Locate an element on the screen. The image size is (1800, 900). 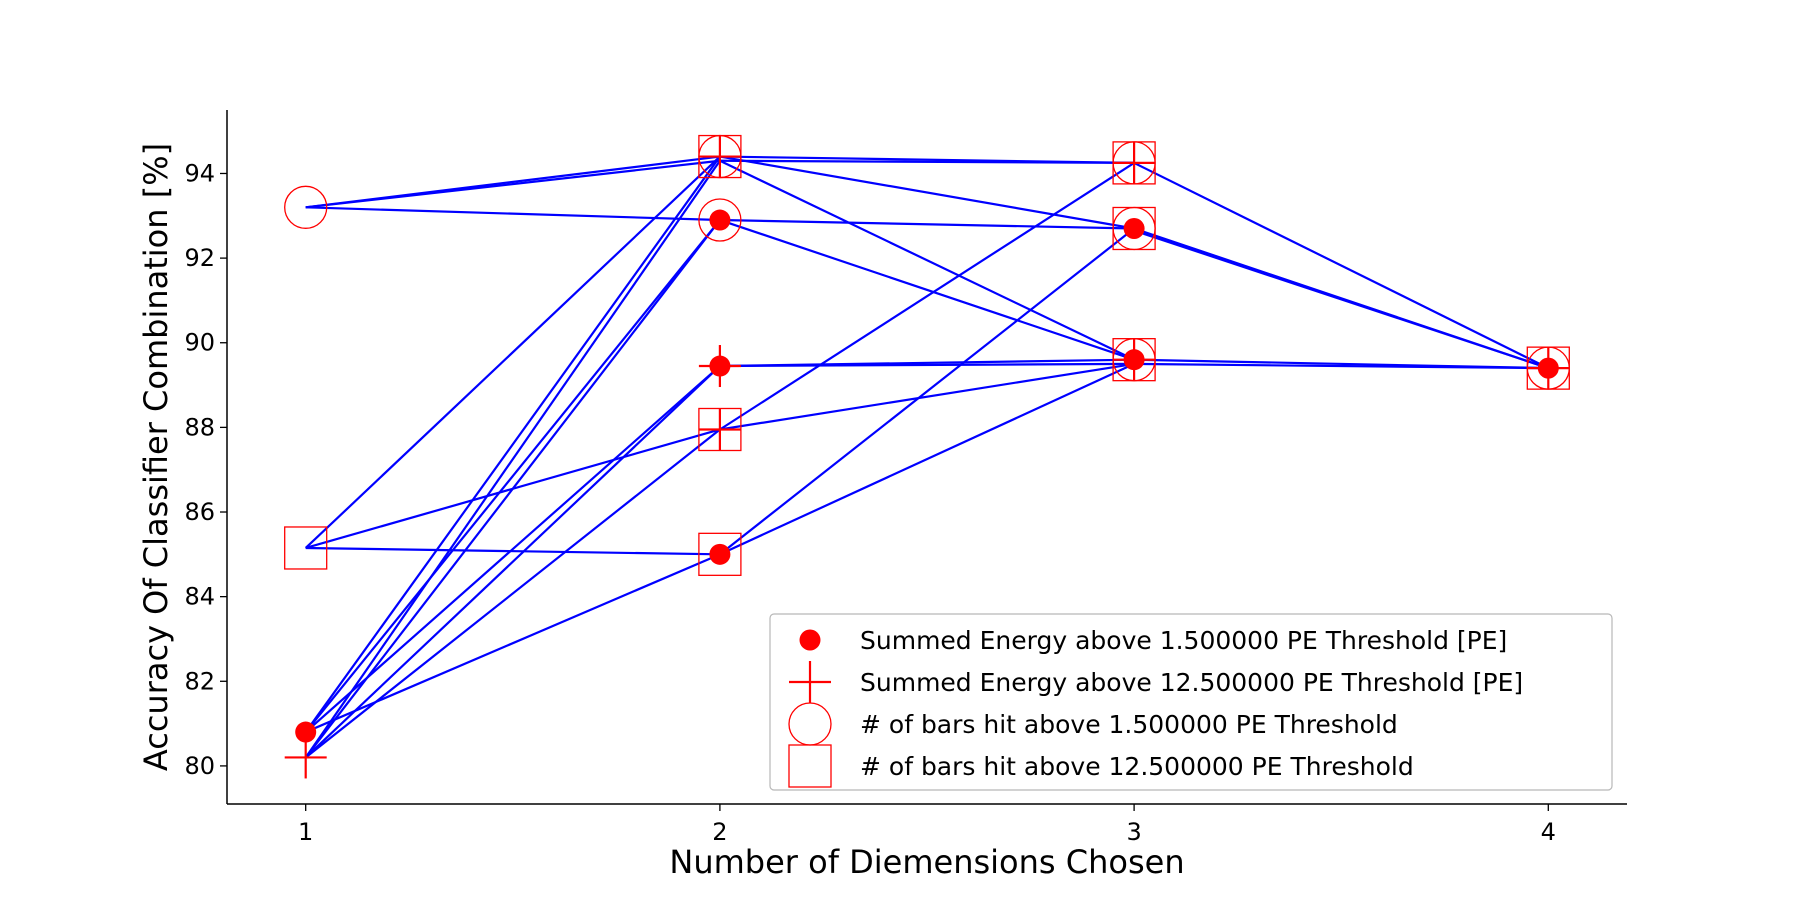
x-tick-label-4: 4 is located at coordinates (1548, 832).